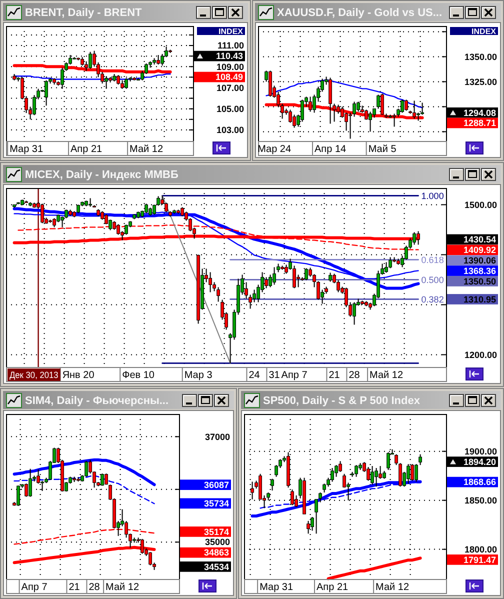 The width and height of the screenshot is (504, 599). Describe the element at coordinates (217, 437) in the screenshot. I see `y-tick-label: 37000` at that location.